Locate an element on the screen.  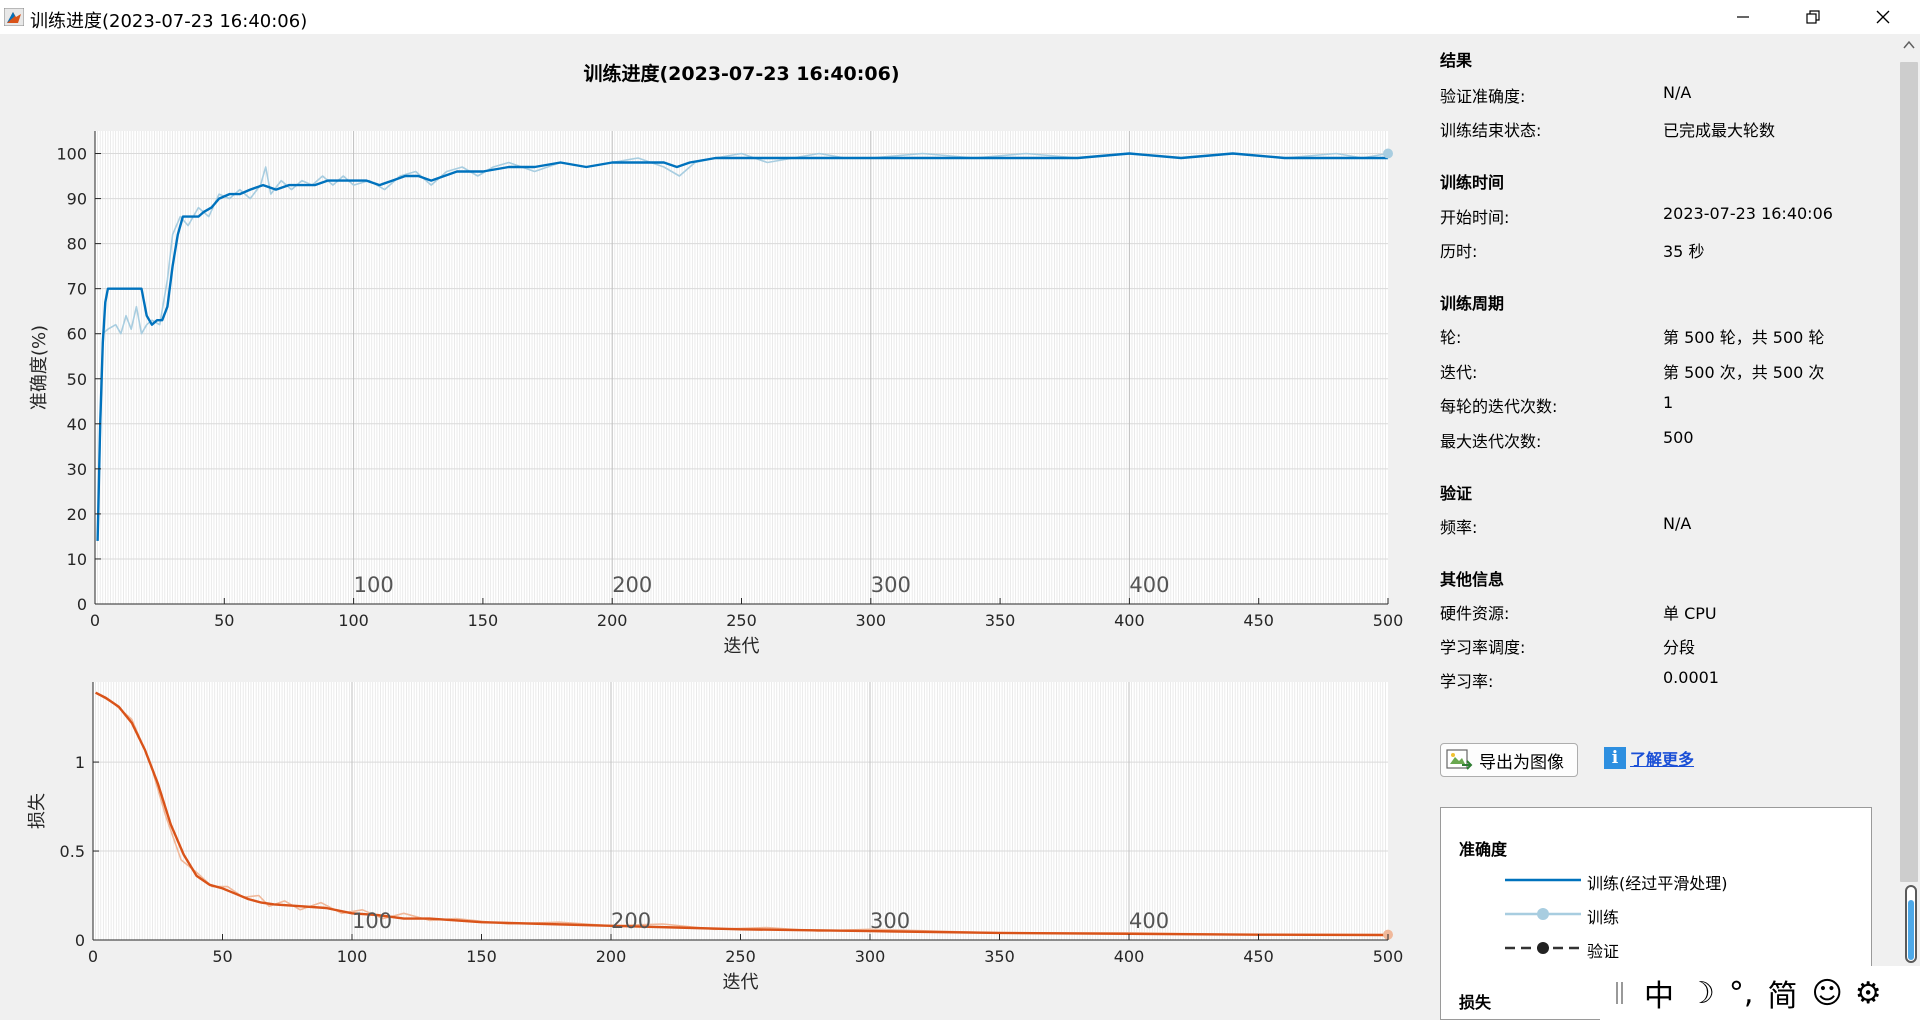
learn-more-link: 了解更多 is located at coordinates (1662, 759).